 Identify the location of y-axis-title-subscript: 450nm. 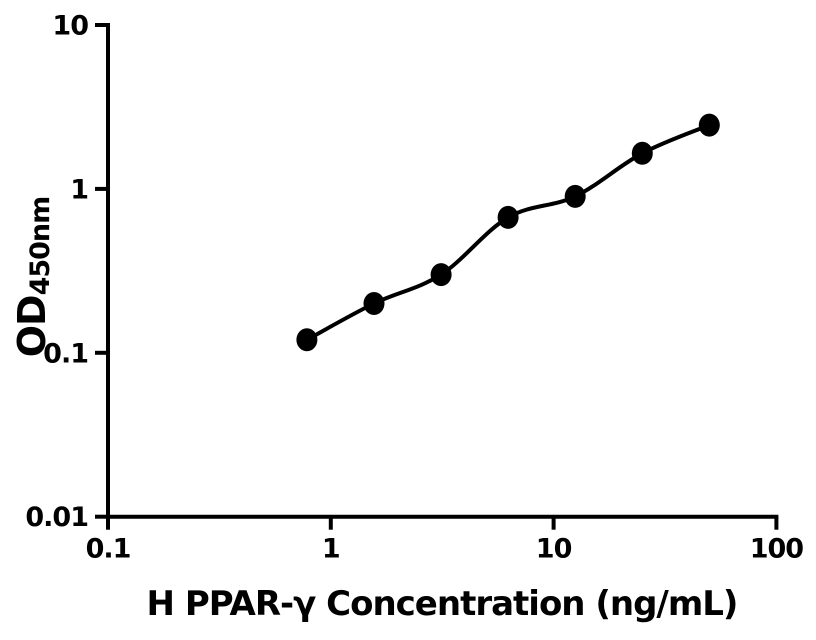
(41, 246).